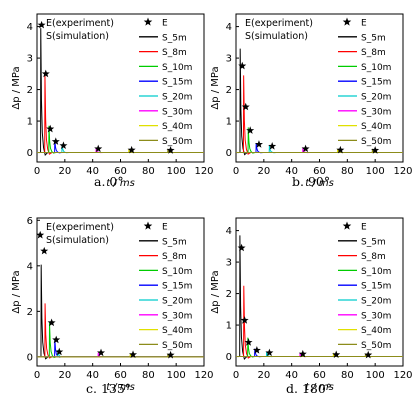 The height and width of the screenshot is (405, 418). What do you see at coordinates (291, 171) in the screenshot?
I see `x-tick-label: 40` at bounding box center [291, 171].